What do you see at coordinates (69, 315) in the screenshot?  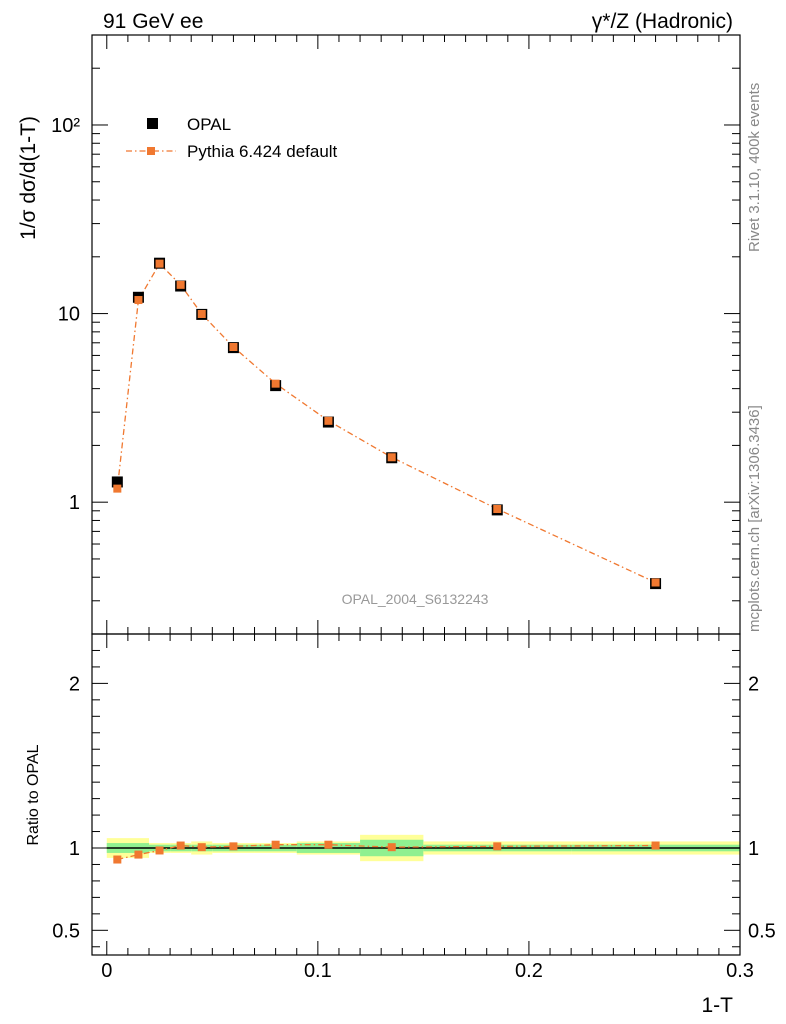 I see `main-y-tick-label: 10` at bounding box center [69, 315].